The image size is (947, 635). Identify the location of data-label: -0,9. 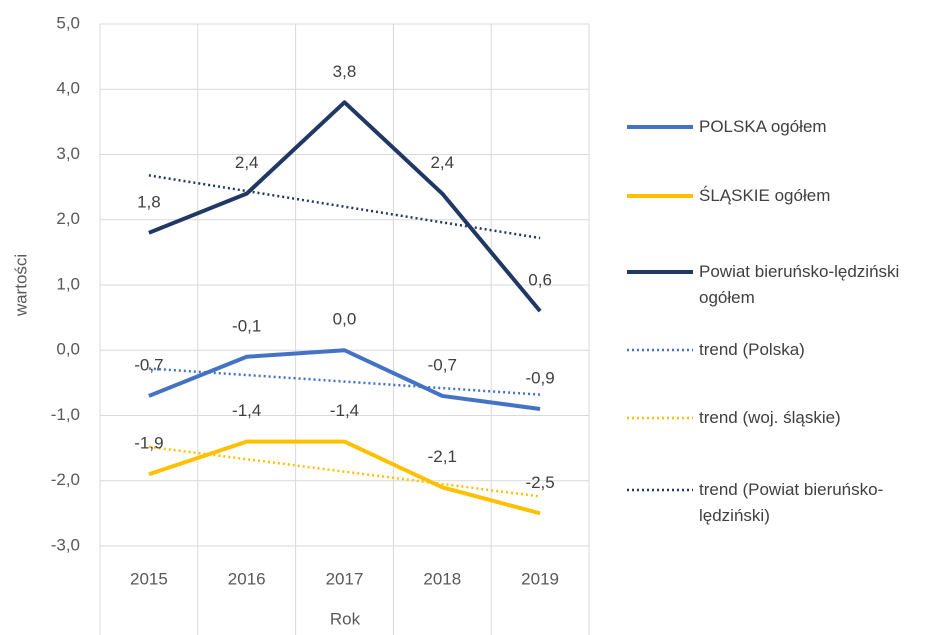
(539, 377).